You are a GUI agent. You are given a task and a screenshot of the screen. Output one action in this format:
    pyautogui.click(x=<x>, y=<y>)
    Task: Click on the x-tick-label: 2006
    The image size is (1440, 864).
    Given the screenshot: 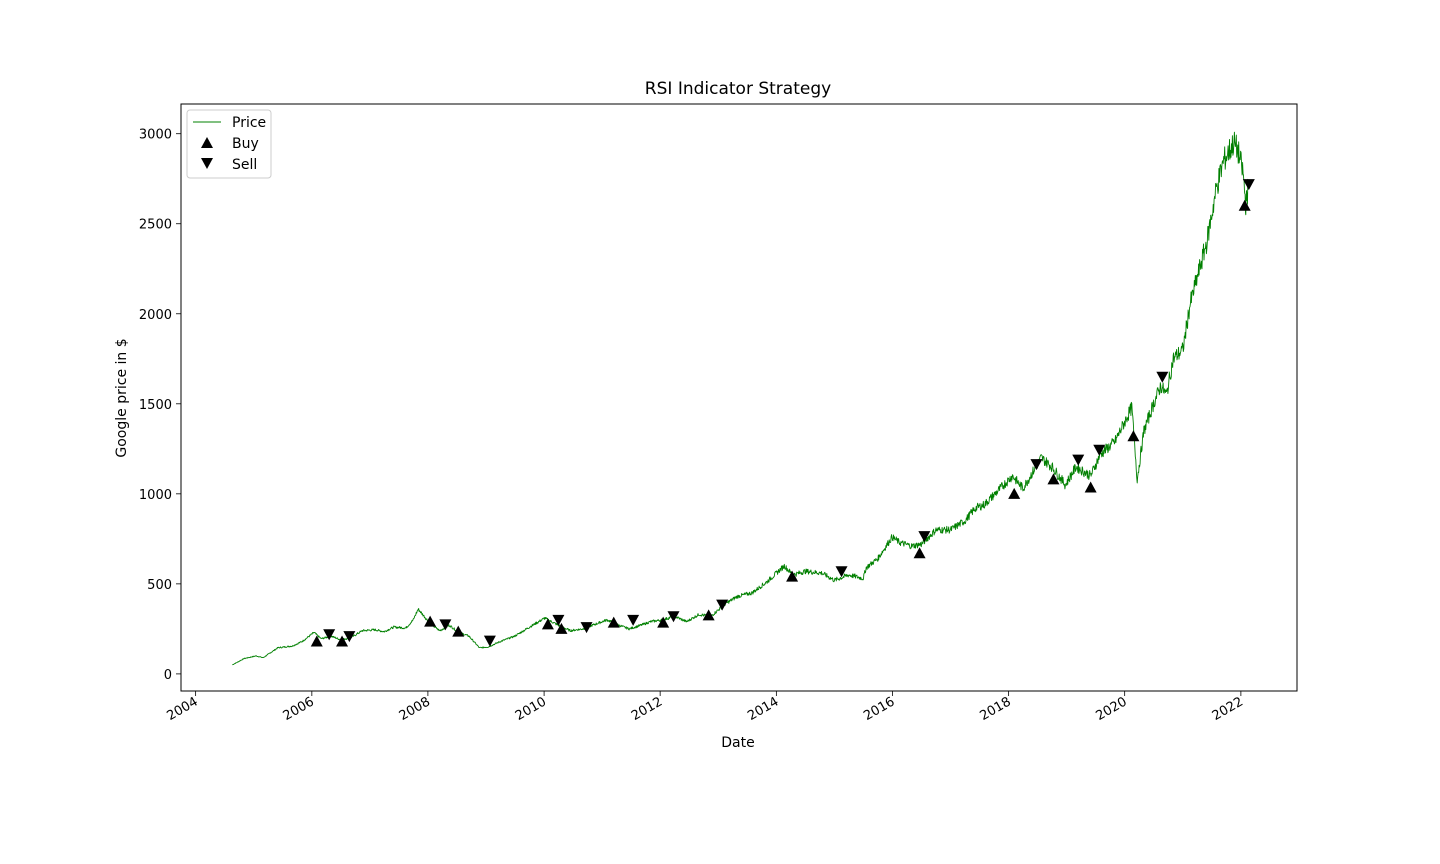 What is the action you would take?
    pyautogui.click(x=299, y=709)
    